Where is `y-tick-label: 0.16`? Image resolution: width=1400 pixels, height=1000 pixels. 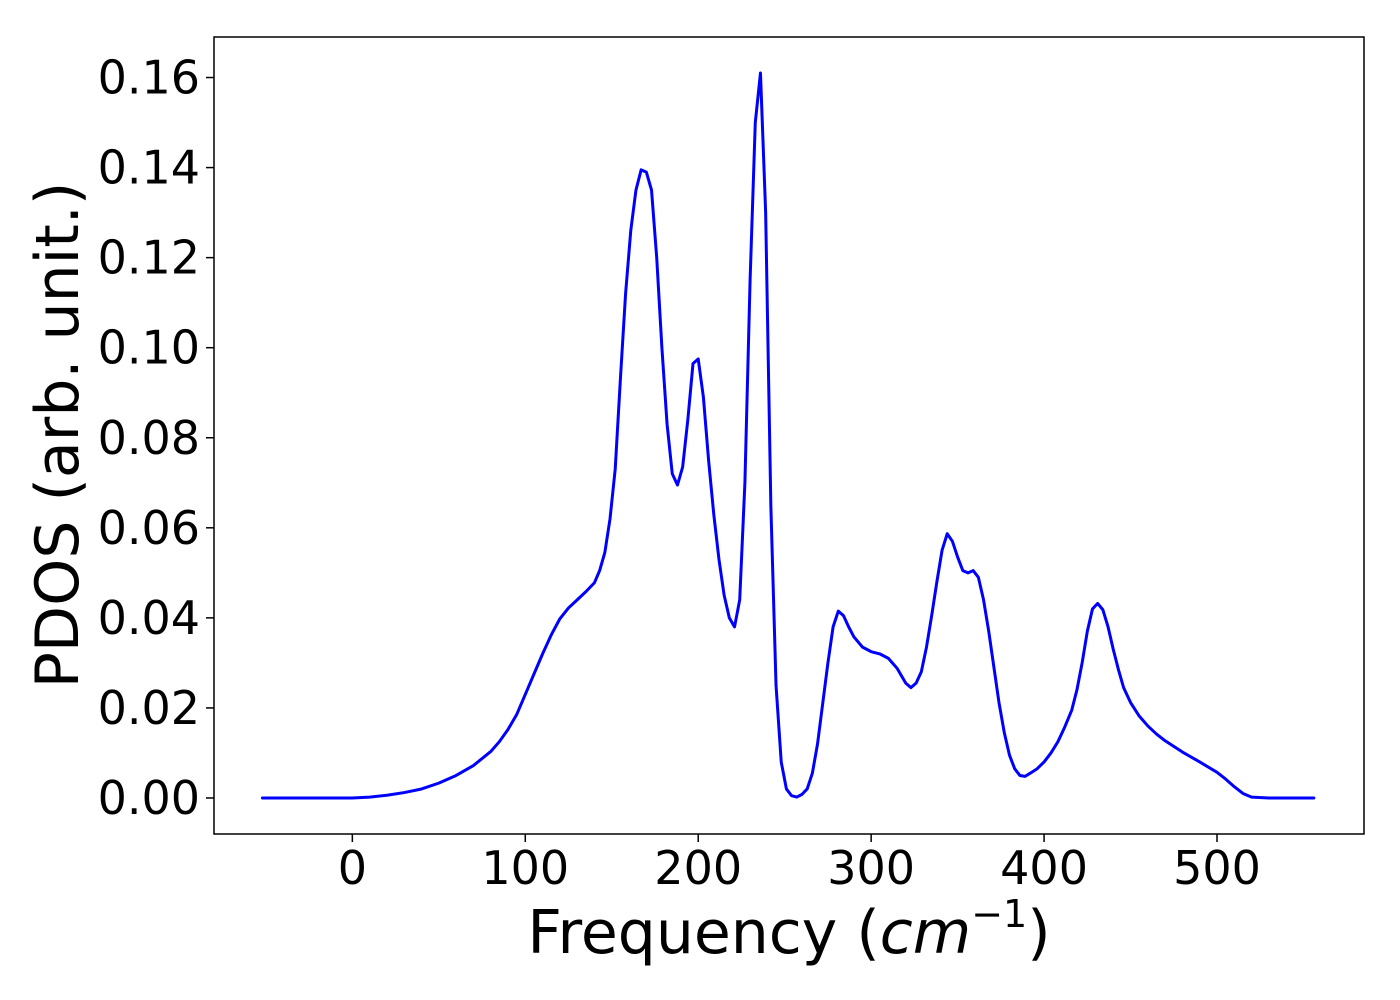
y-tick-label: 0.16 is located at coordinates (149, 78).